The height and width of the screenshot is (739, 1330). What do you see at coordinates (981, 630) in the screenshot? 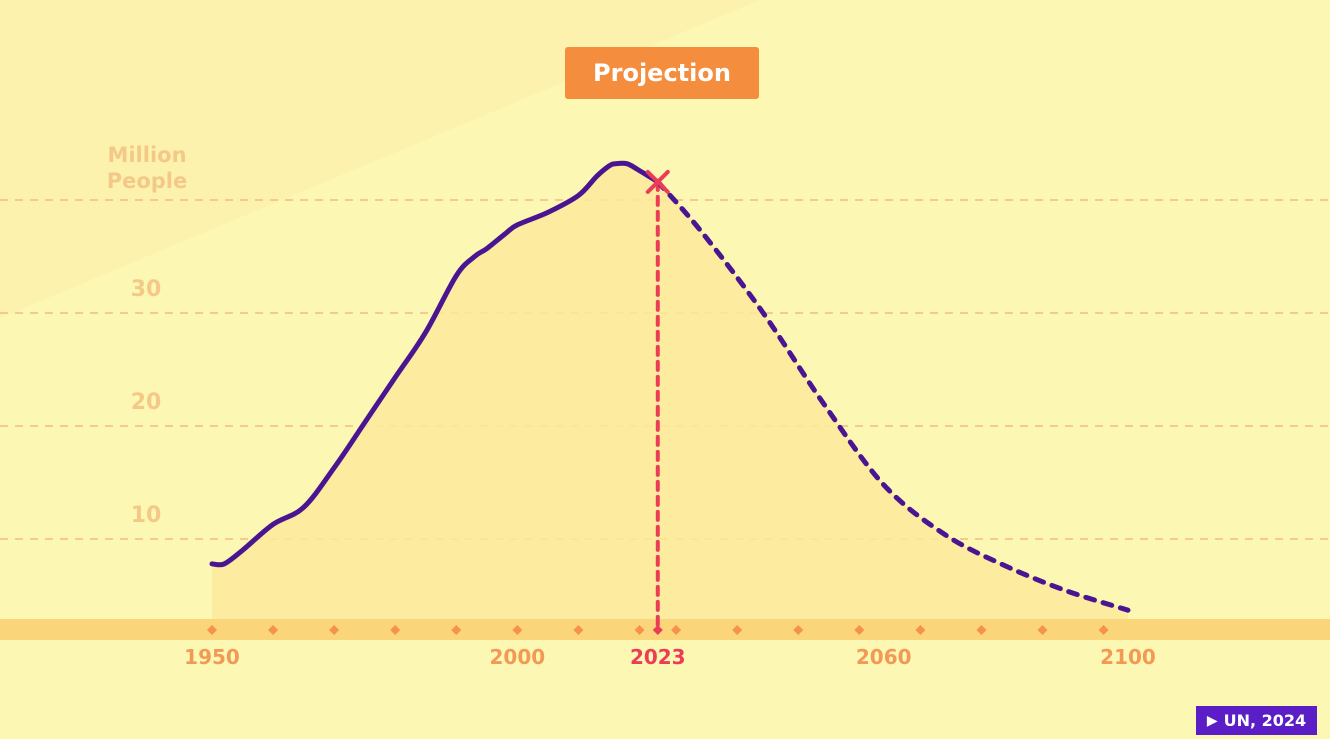
I see `tick-marker-2076` at bounding box center [981, 630].